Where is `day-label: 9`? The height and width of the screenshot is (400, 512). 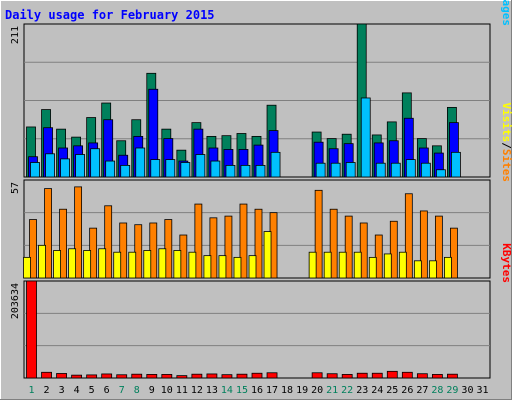 day-label: 9 is located at coordinates (152, 390).